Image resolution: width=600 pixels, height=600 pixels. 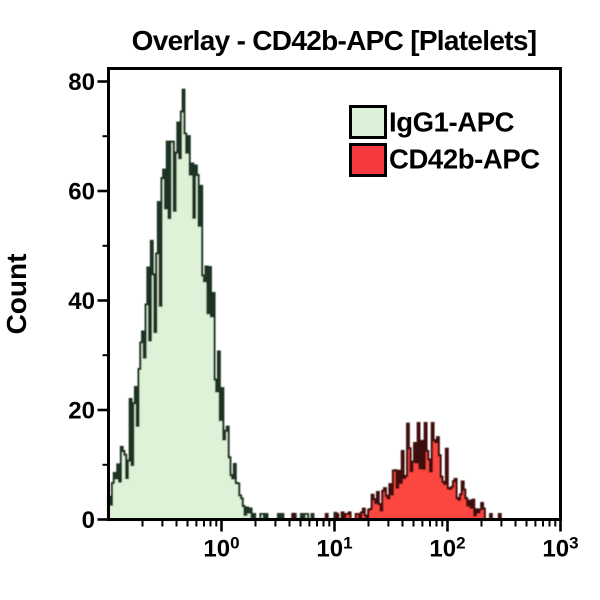 What do you see at coordinates (560, 548) in the screenshot?
I see `svg-text: 103` at bounding box center [560, 548].